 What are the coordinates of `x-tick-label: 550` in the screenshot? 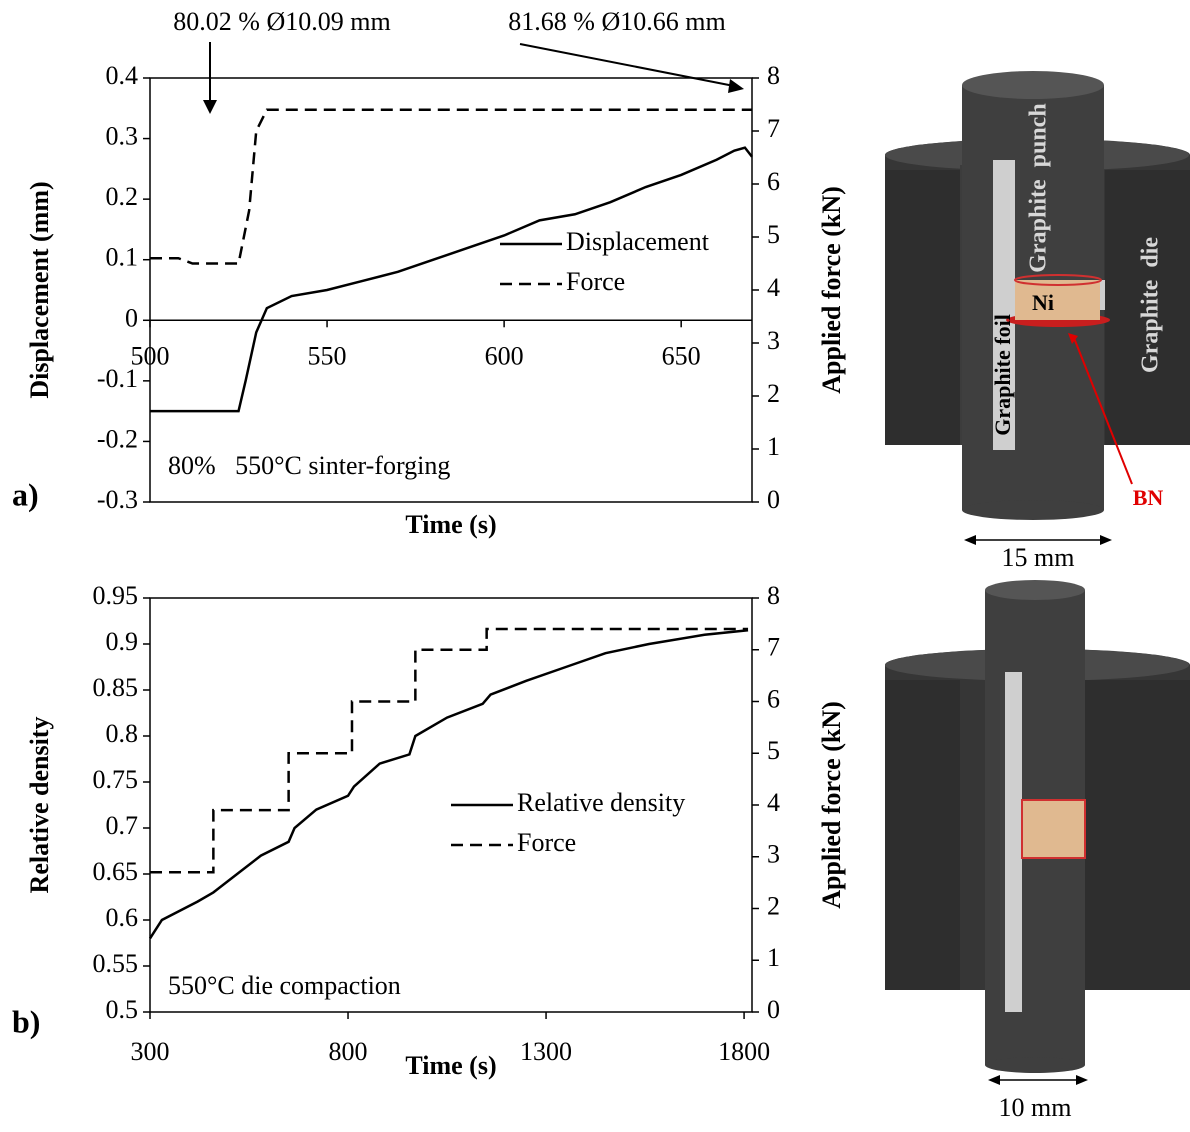 It's located at (327, 355).